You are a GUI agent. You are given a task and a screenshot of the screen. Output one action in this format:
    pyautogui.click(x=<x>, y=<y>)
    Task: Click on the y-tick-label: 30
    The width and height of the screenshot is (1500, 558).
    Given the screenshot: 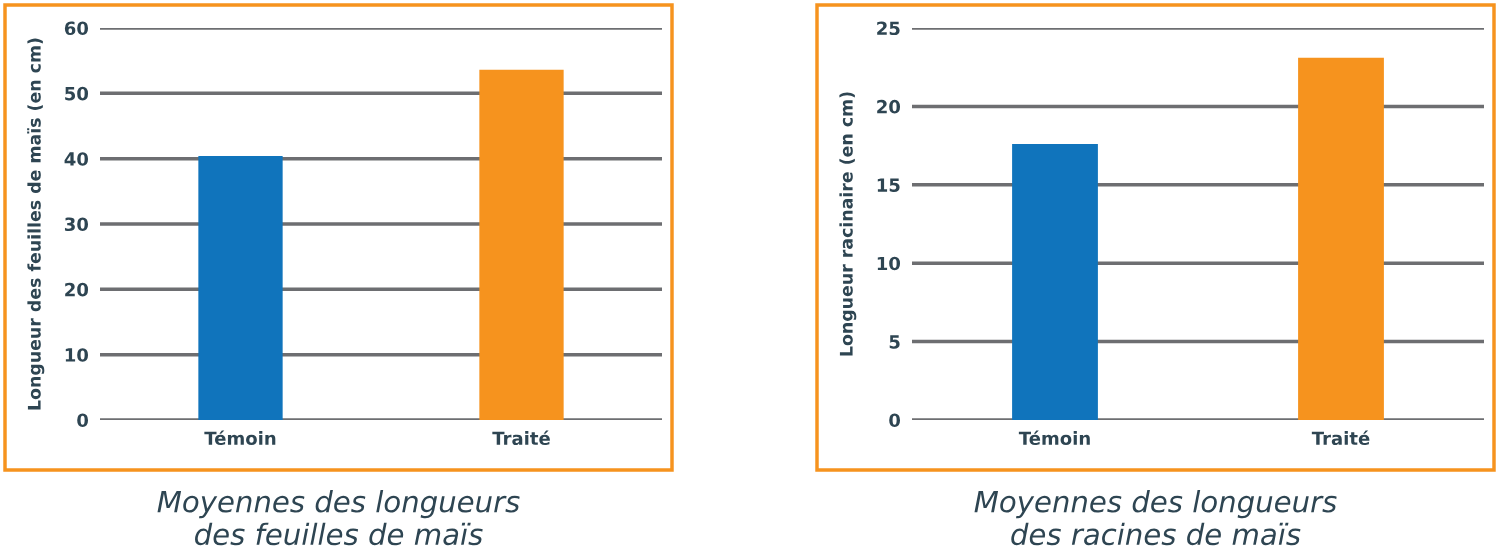 What is the action you would take?
    pyautogui.click(x=76, y=224)
    